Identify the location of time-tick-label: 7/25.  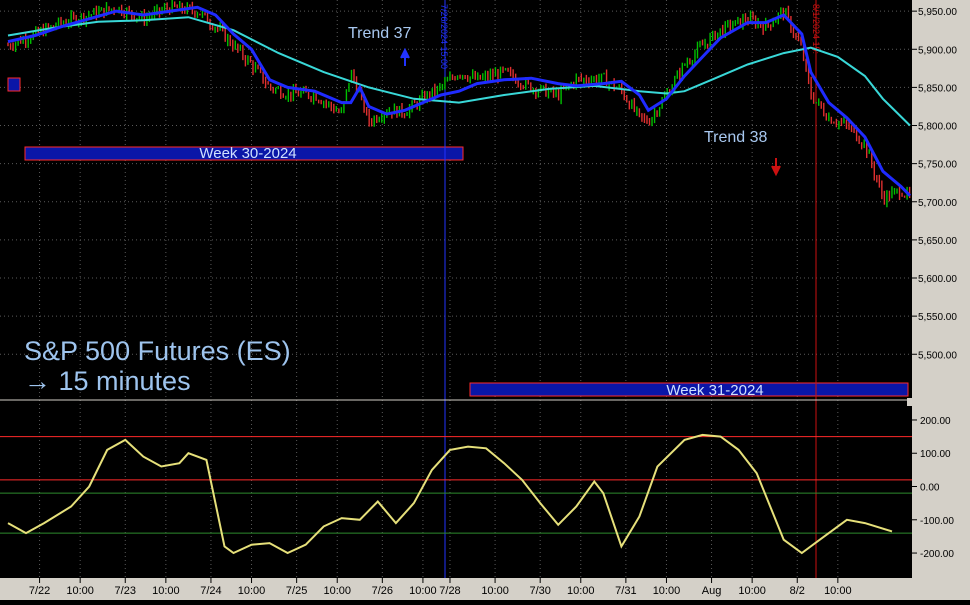
(296, 591).